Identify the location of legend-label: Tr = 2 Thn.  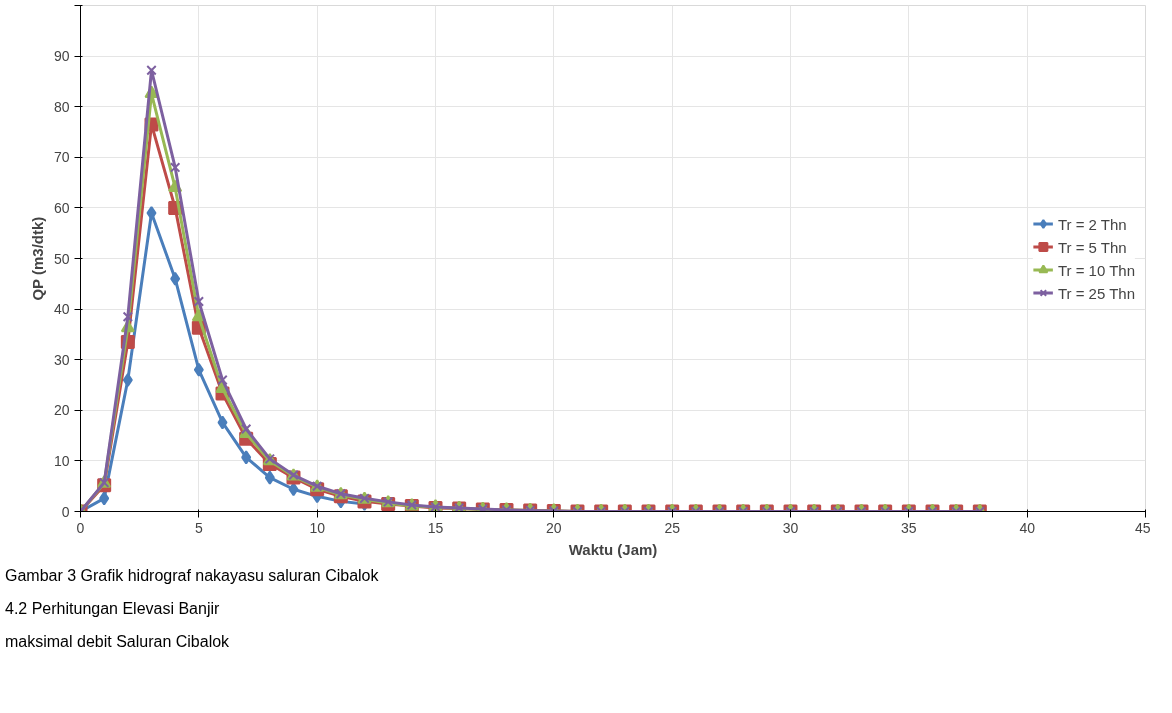
(1092, 223).